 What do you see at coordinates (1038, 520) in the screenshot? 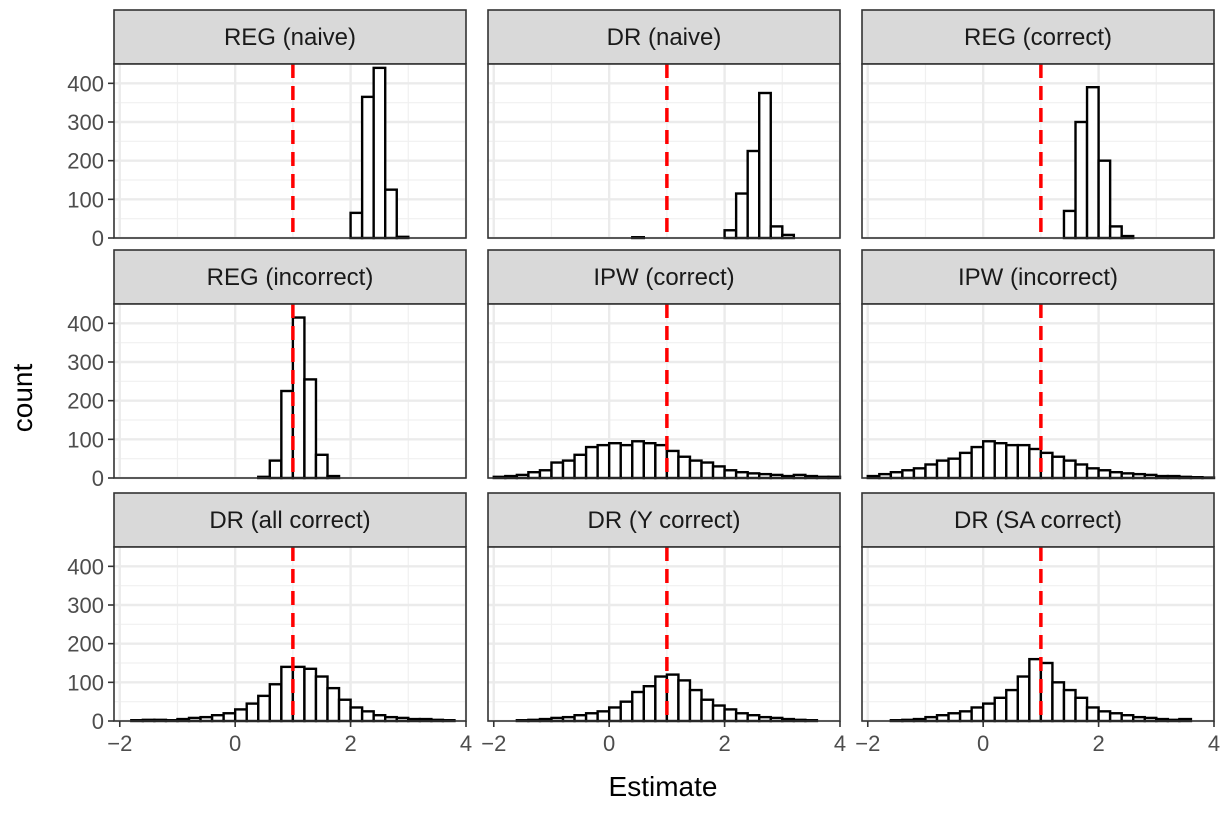
I see `facet-strip-label: DR (SA correct)` at bounding box center [1038, 520].